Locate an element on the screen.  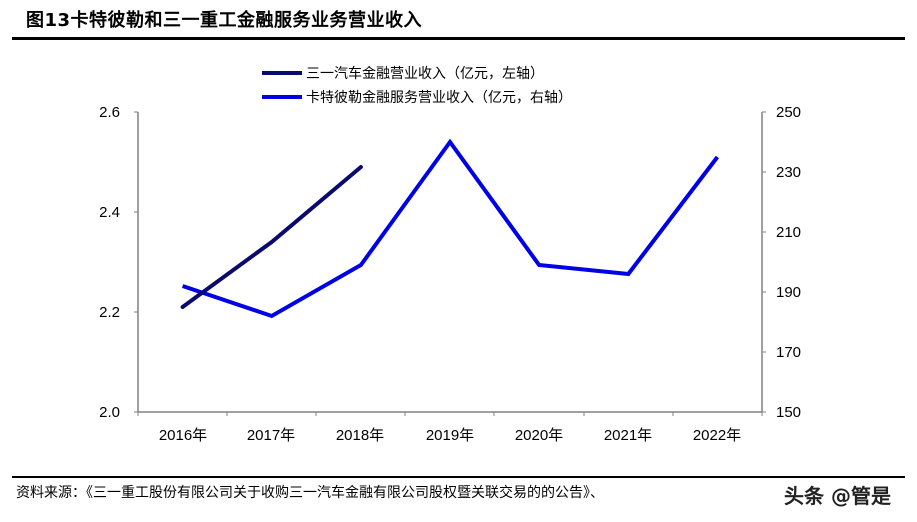
right-tick-label: 190 is located at coordinates (788, 292).